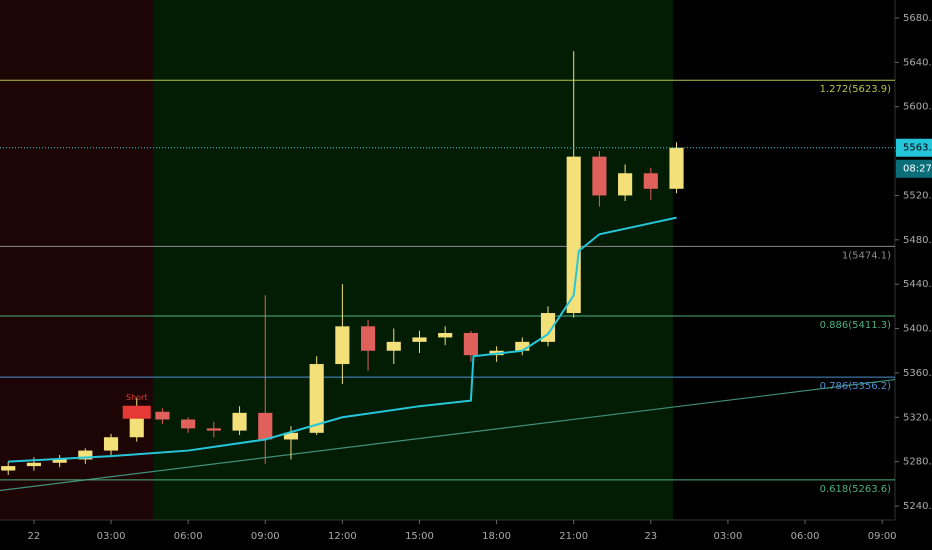 The image size is (932, 550). Describe the element at coordinates (917, 506) in the screenshot. I see `y-tick-label: 5240.0` at that location.